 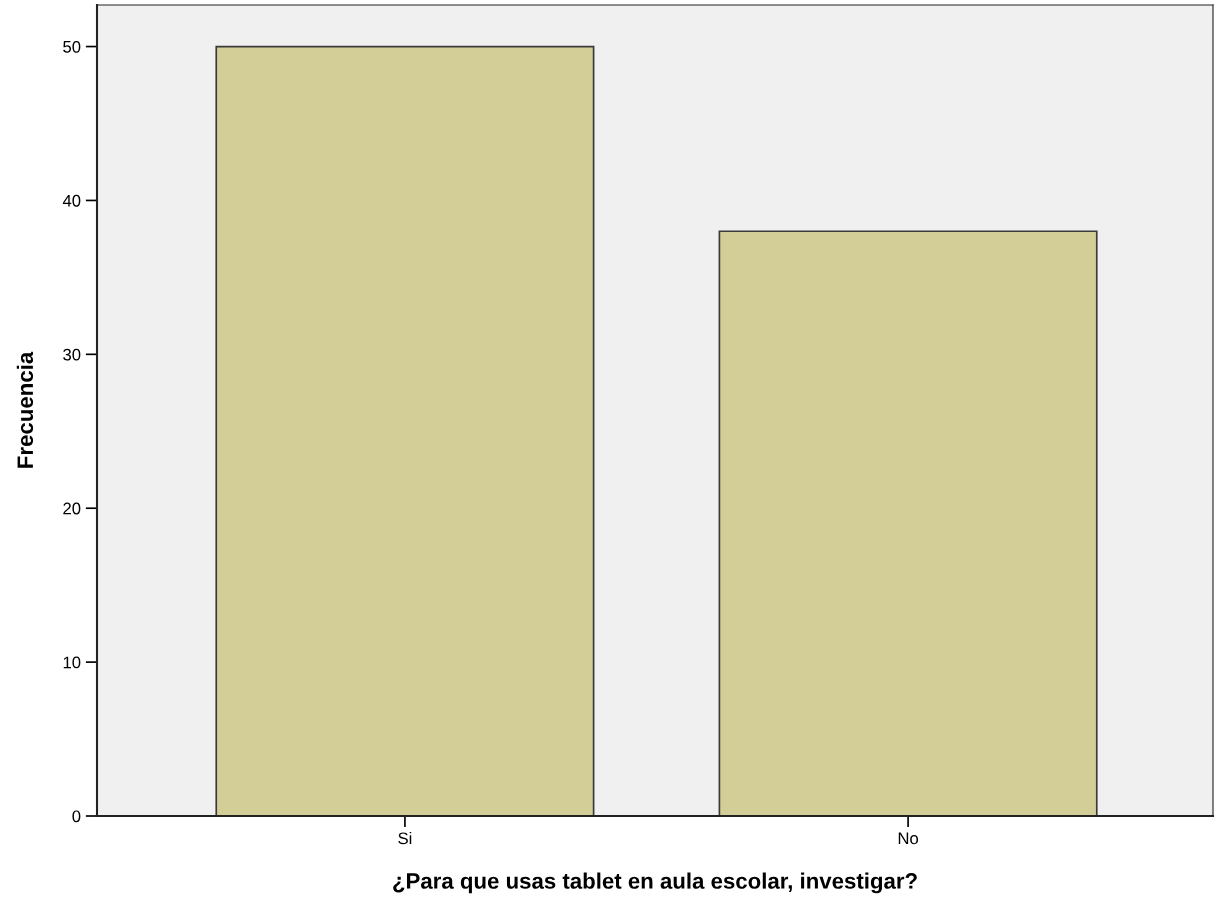 I want to click on y-axis-title: Frecuencia, so click(x=25, y=409).